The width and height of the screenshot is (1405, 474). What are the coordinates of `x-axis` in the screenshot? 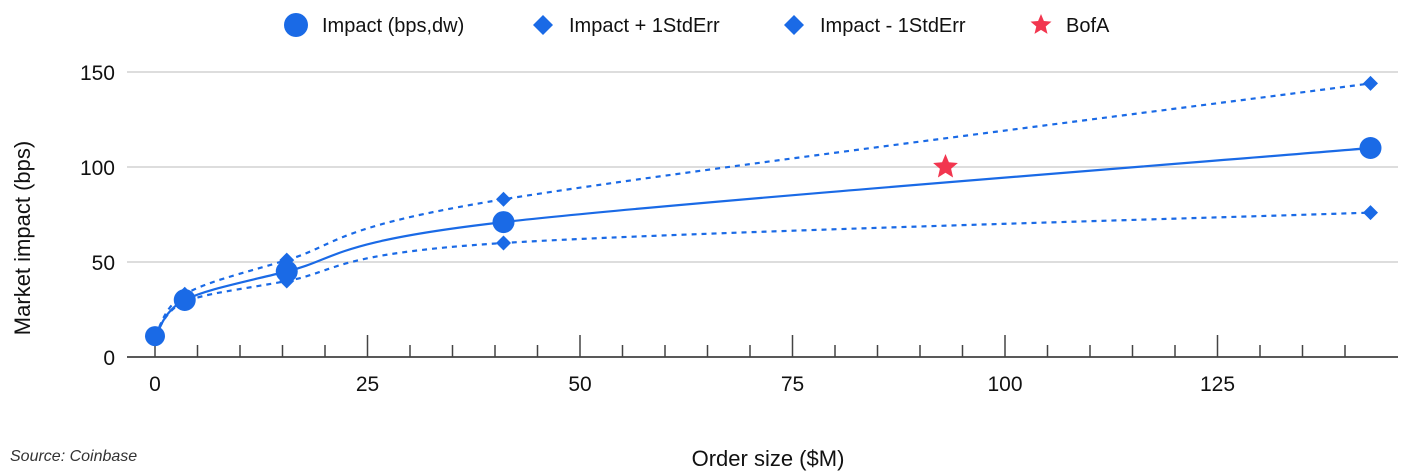 It's located at (762, 346).